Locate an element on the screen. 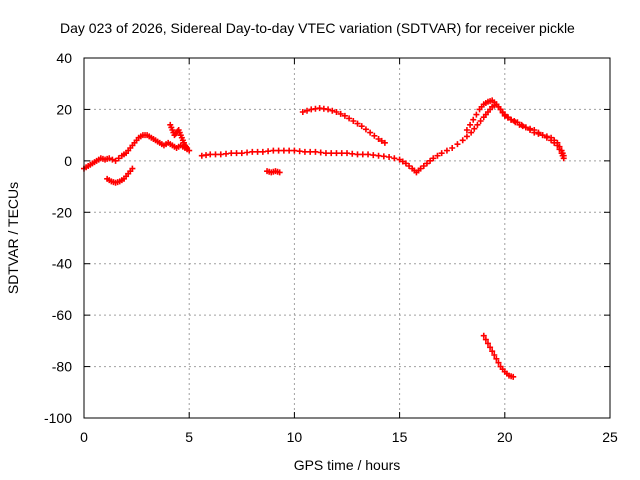 The image size is (640, 480). series-early-dip is located at coordinates (120, 175).